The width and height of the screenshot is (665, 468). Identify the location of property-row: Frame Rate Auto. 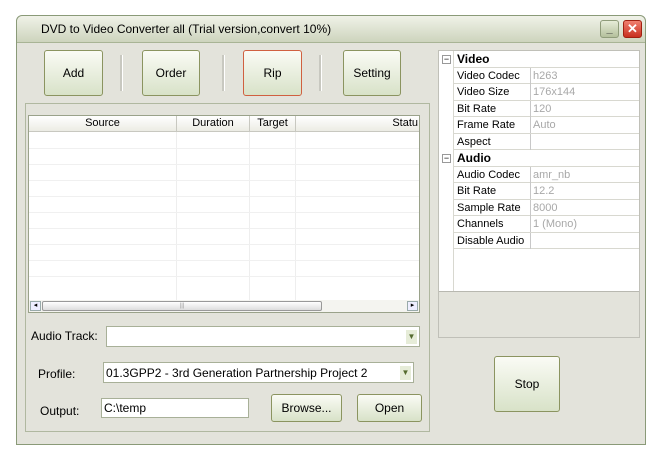
(546, 125).